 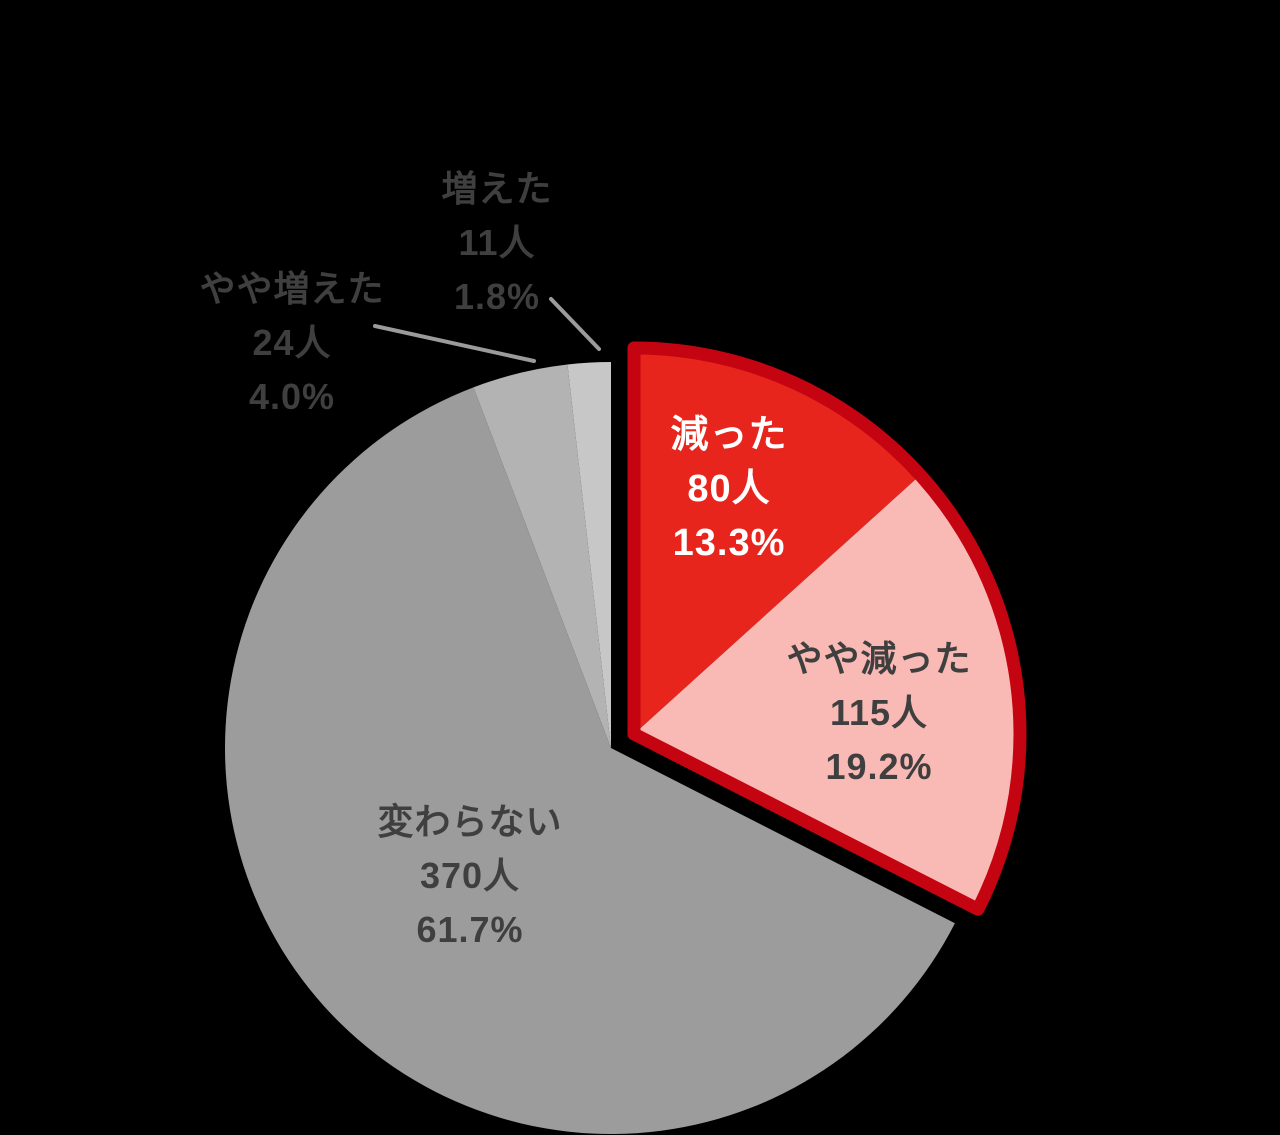 I want to click on slice-label-fueta: 増えた 11人 1.8%, so click(x=497, y=243).